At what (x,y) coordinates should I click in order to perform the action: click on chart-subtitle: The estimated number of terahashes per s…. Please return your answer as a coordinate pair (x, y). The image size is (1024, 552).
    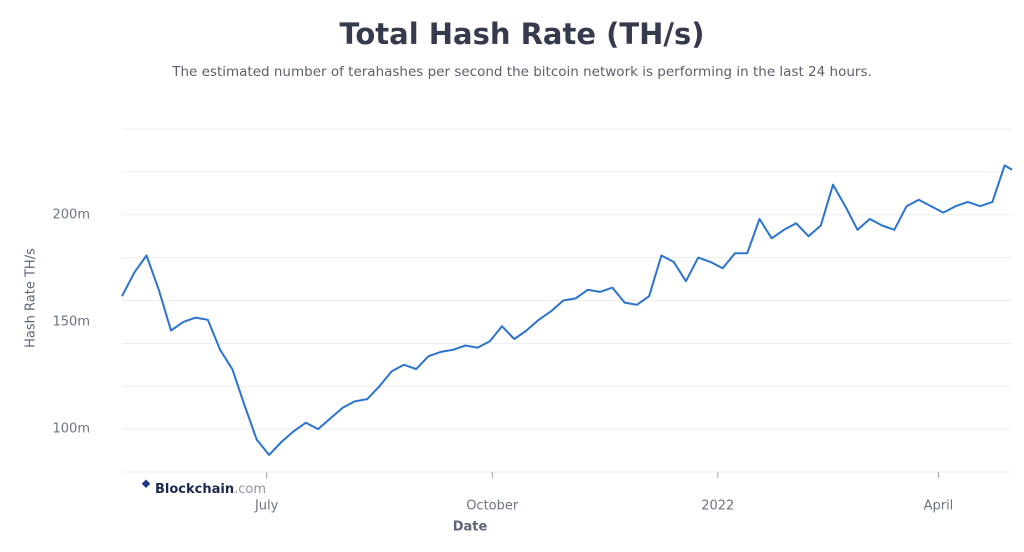
    Looking at the image, I should click on (521, 72).